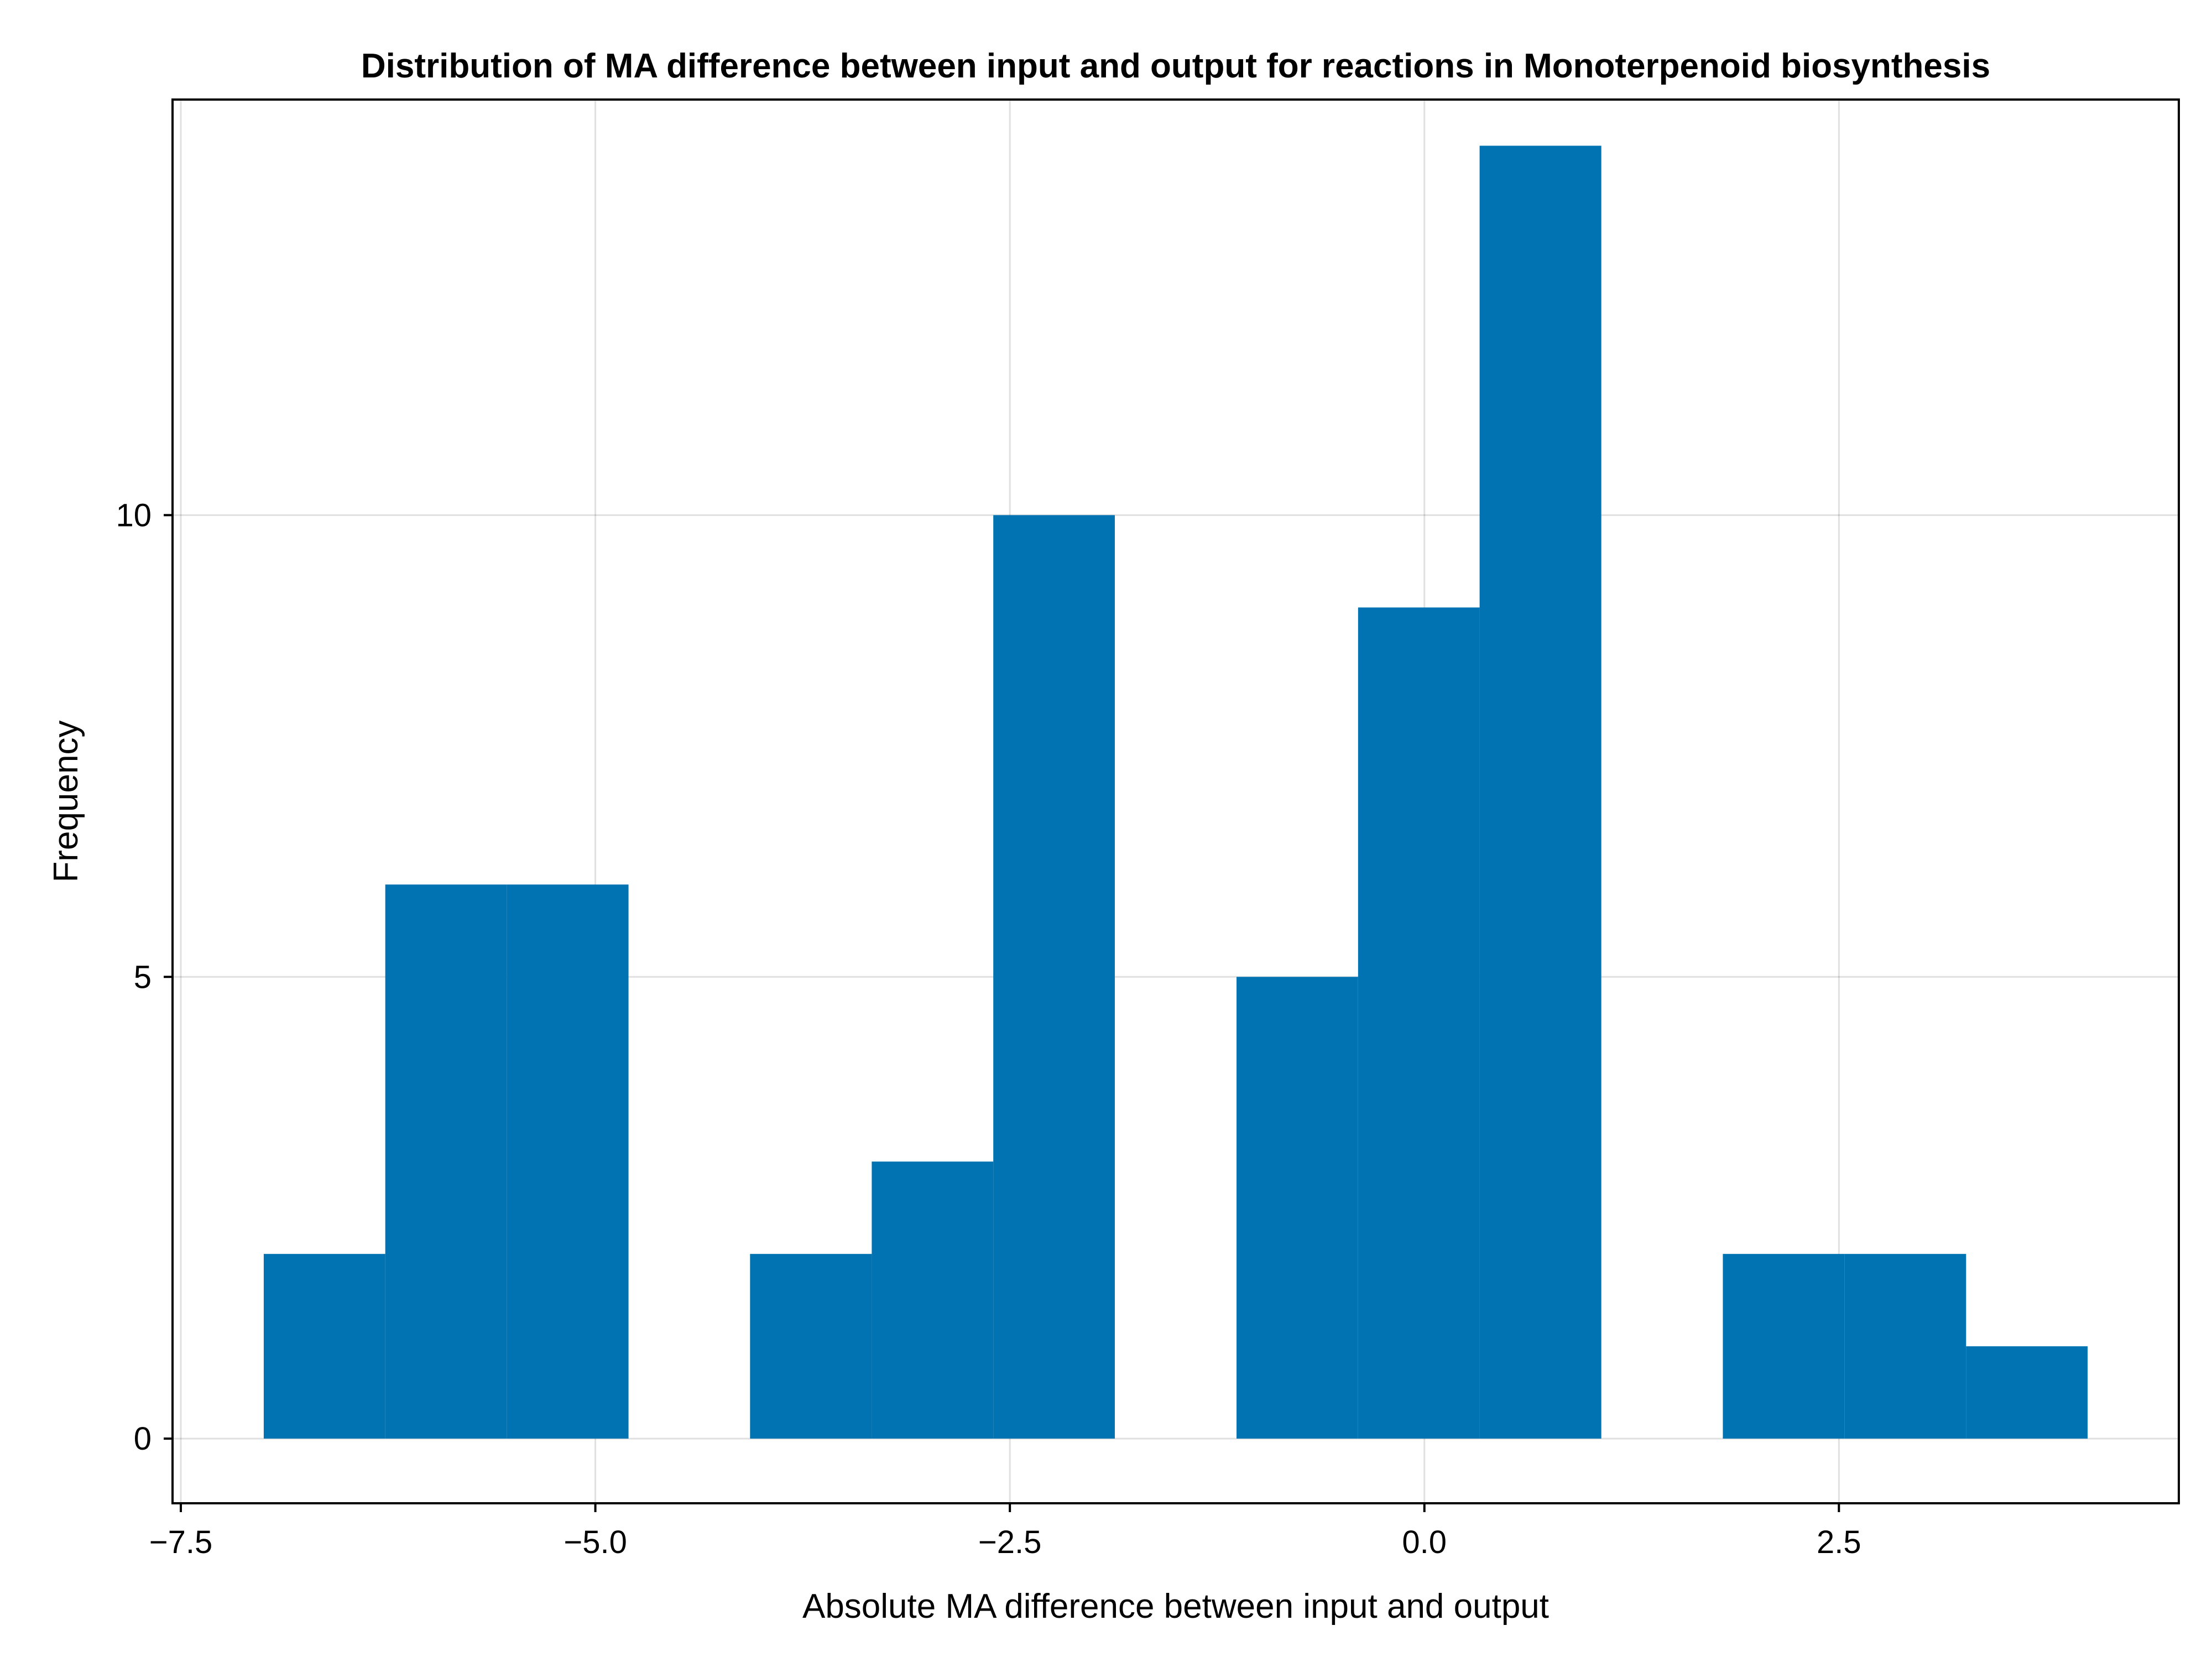 The width and height of the screenshot is (2212, 1662). What do you see at coordinates (1425, 1542) in the screenshot?
I see `x-tick-label: 0.0` at bounding box center [1425, 1542].